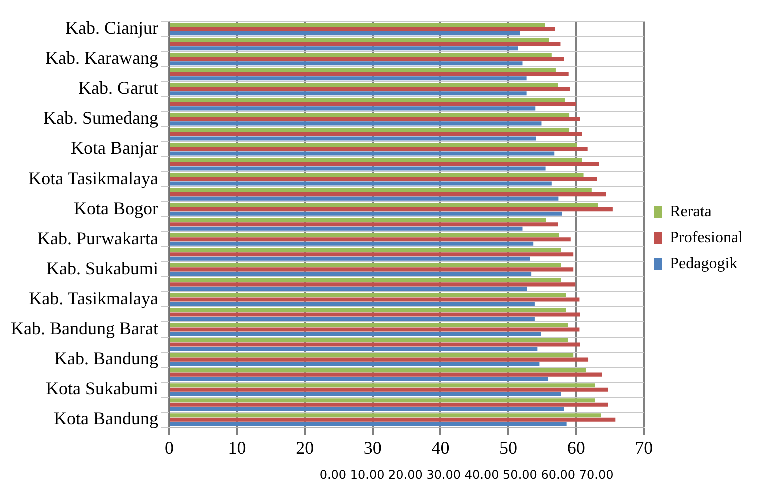 The image size is (771, 493). I want to click on x-tick-label: 20, so click(305, 448).